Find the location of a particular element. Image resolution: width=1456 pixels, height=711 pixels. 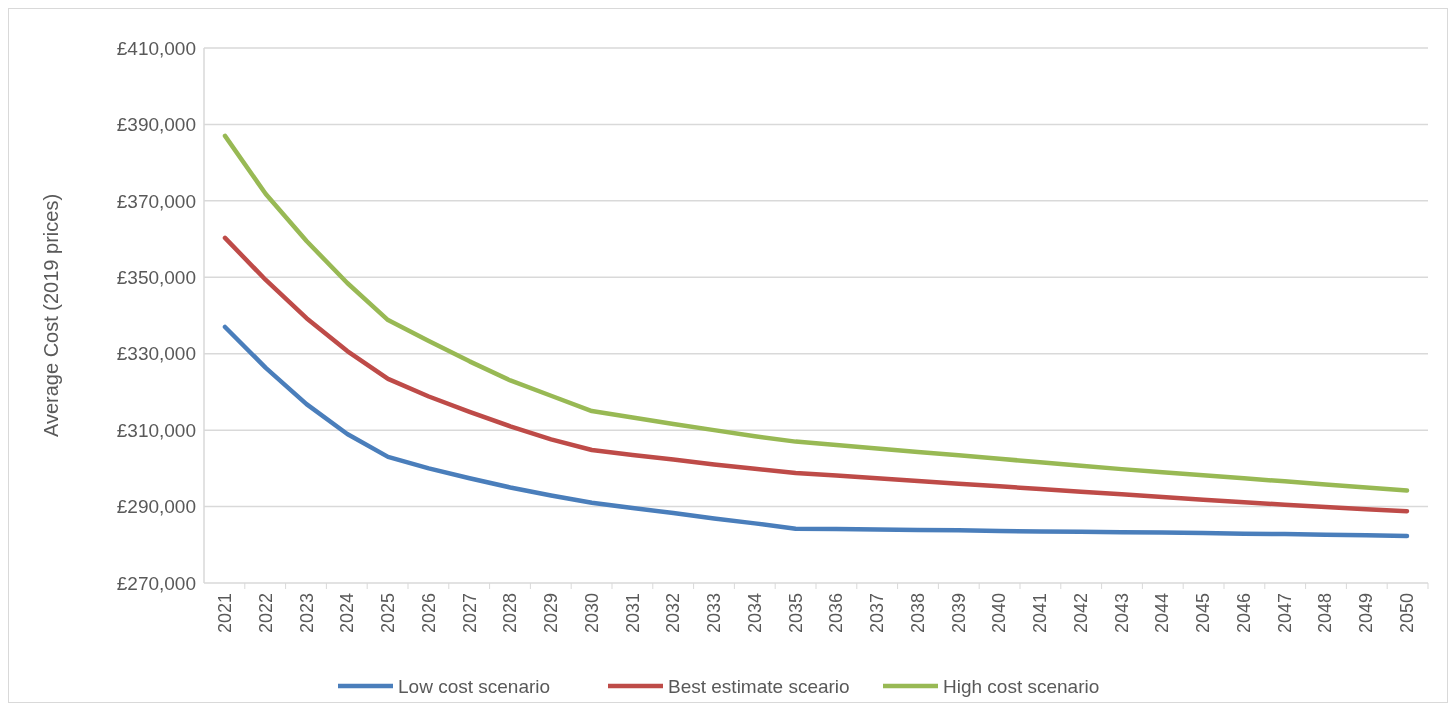

y-tick-label: £310,000 is located at coordinates (156, 430).